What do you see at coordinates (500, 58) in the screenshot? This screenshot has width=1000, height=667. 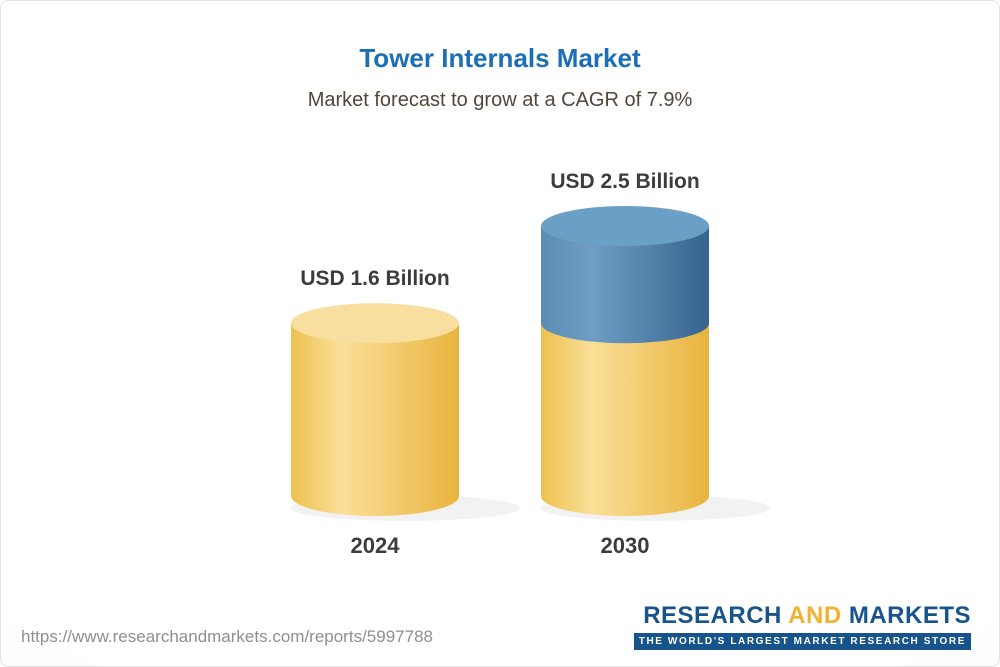 I see `chart-title: Tower Internals Market` at bounding box center [500, 58].